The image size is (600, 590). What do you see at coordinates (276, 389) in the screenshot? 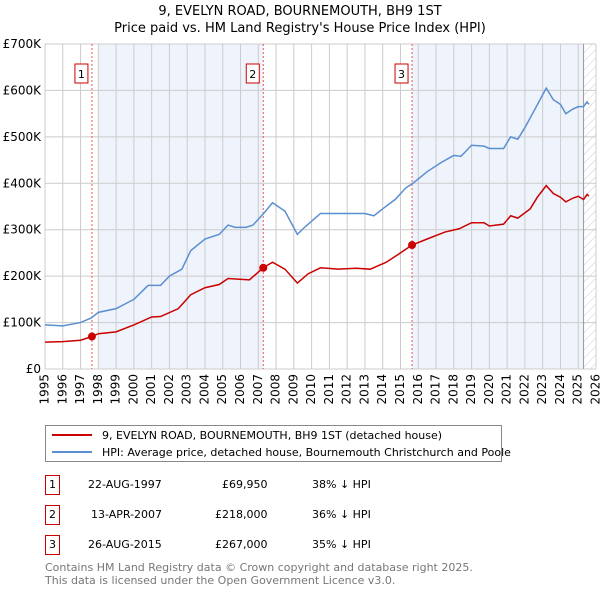
I see `x-tick-label: 2008` at bounding box center [276, 389].